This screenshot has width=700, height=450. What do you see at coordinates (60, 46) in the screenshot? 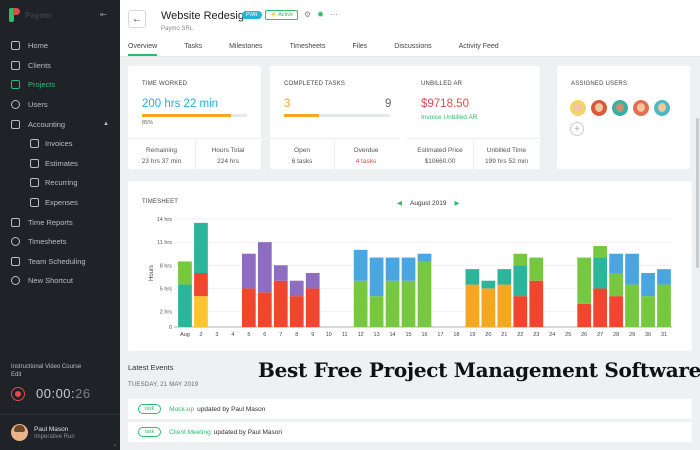
I see `sidebar-item-home: Home` at bounding box center [60, 46].